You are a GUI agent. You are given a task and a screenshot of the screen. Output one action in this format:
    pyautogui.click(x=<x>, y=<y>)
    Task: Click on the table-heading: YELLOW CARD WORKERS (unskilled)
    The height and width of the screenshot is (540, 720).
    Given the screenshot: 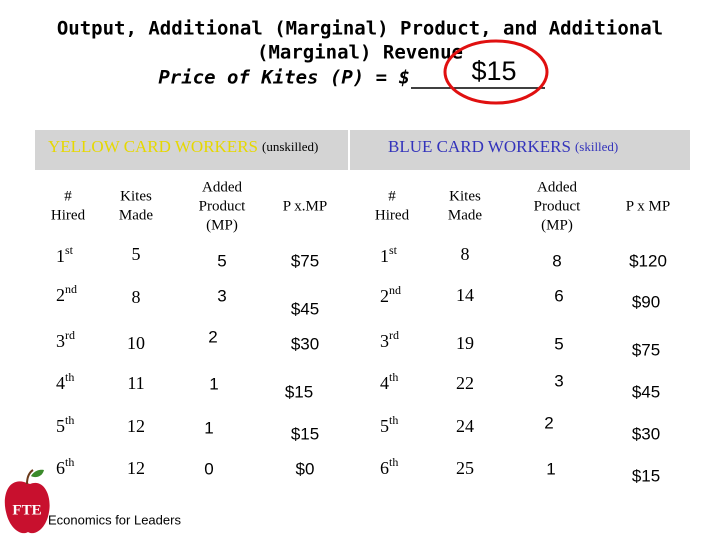 What is the action you would take?
    pyautogui.click(x=183, y=146)
    